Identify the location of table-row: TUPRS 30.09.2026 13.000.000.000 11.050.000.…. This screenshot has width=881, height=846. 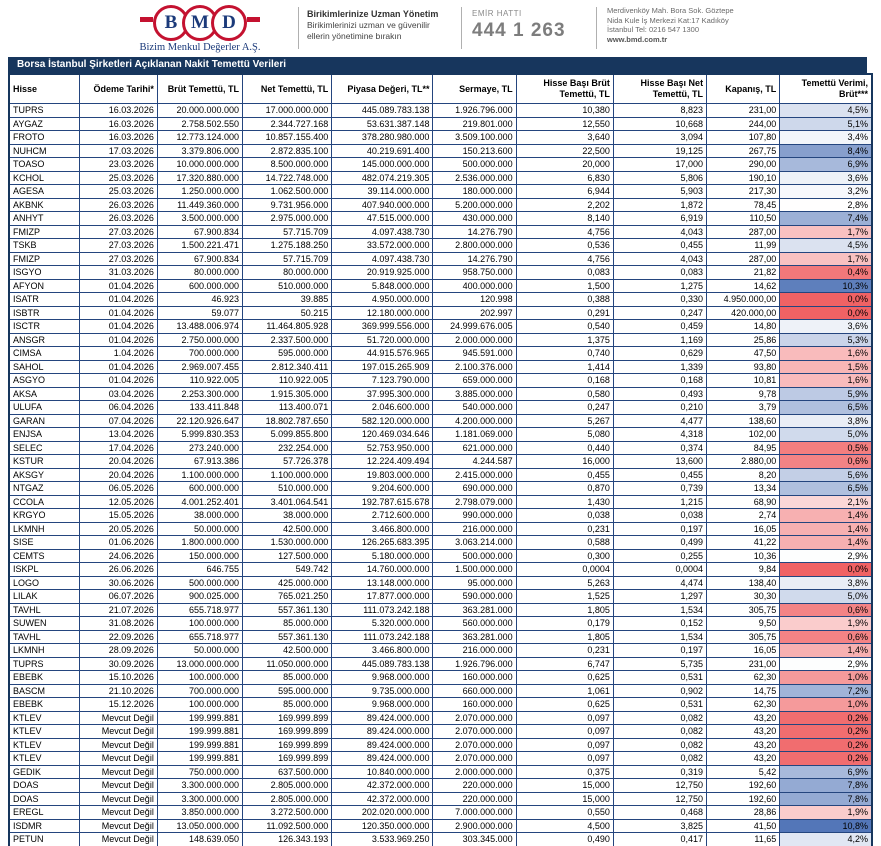
(440, 663).